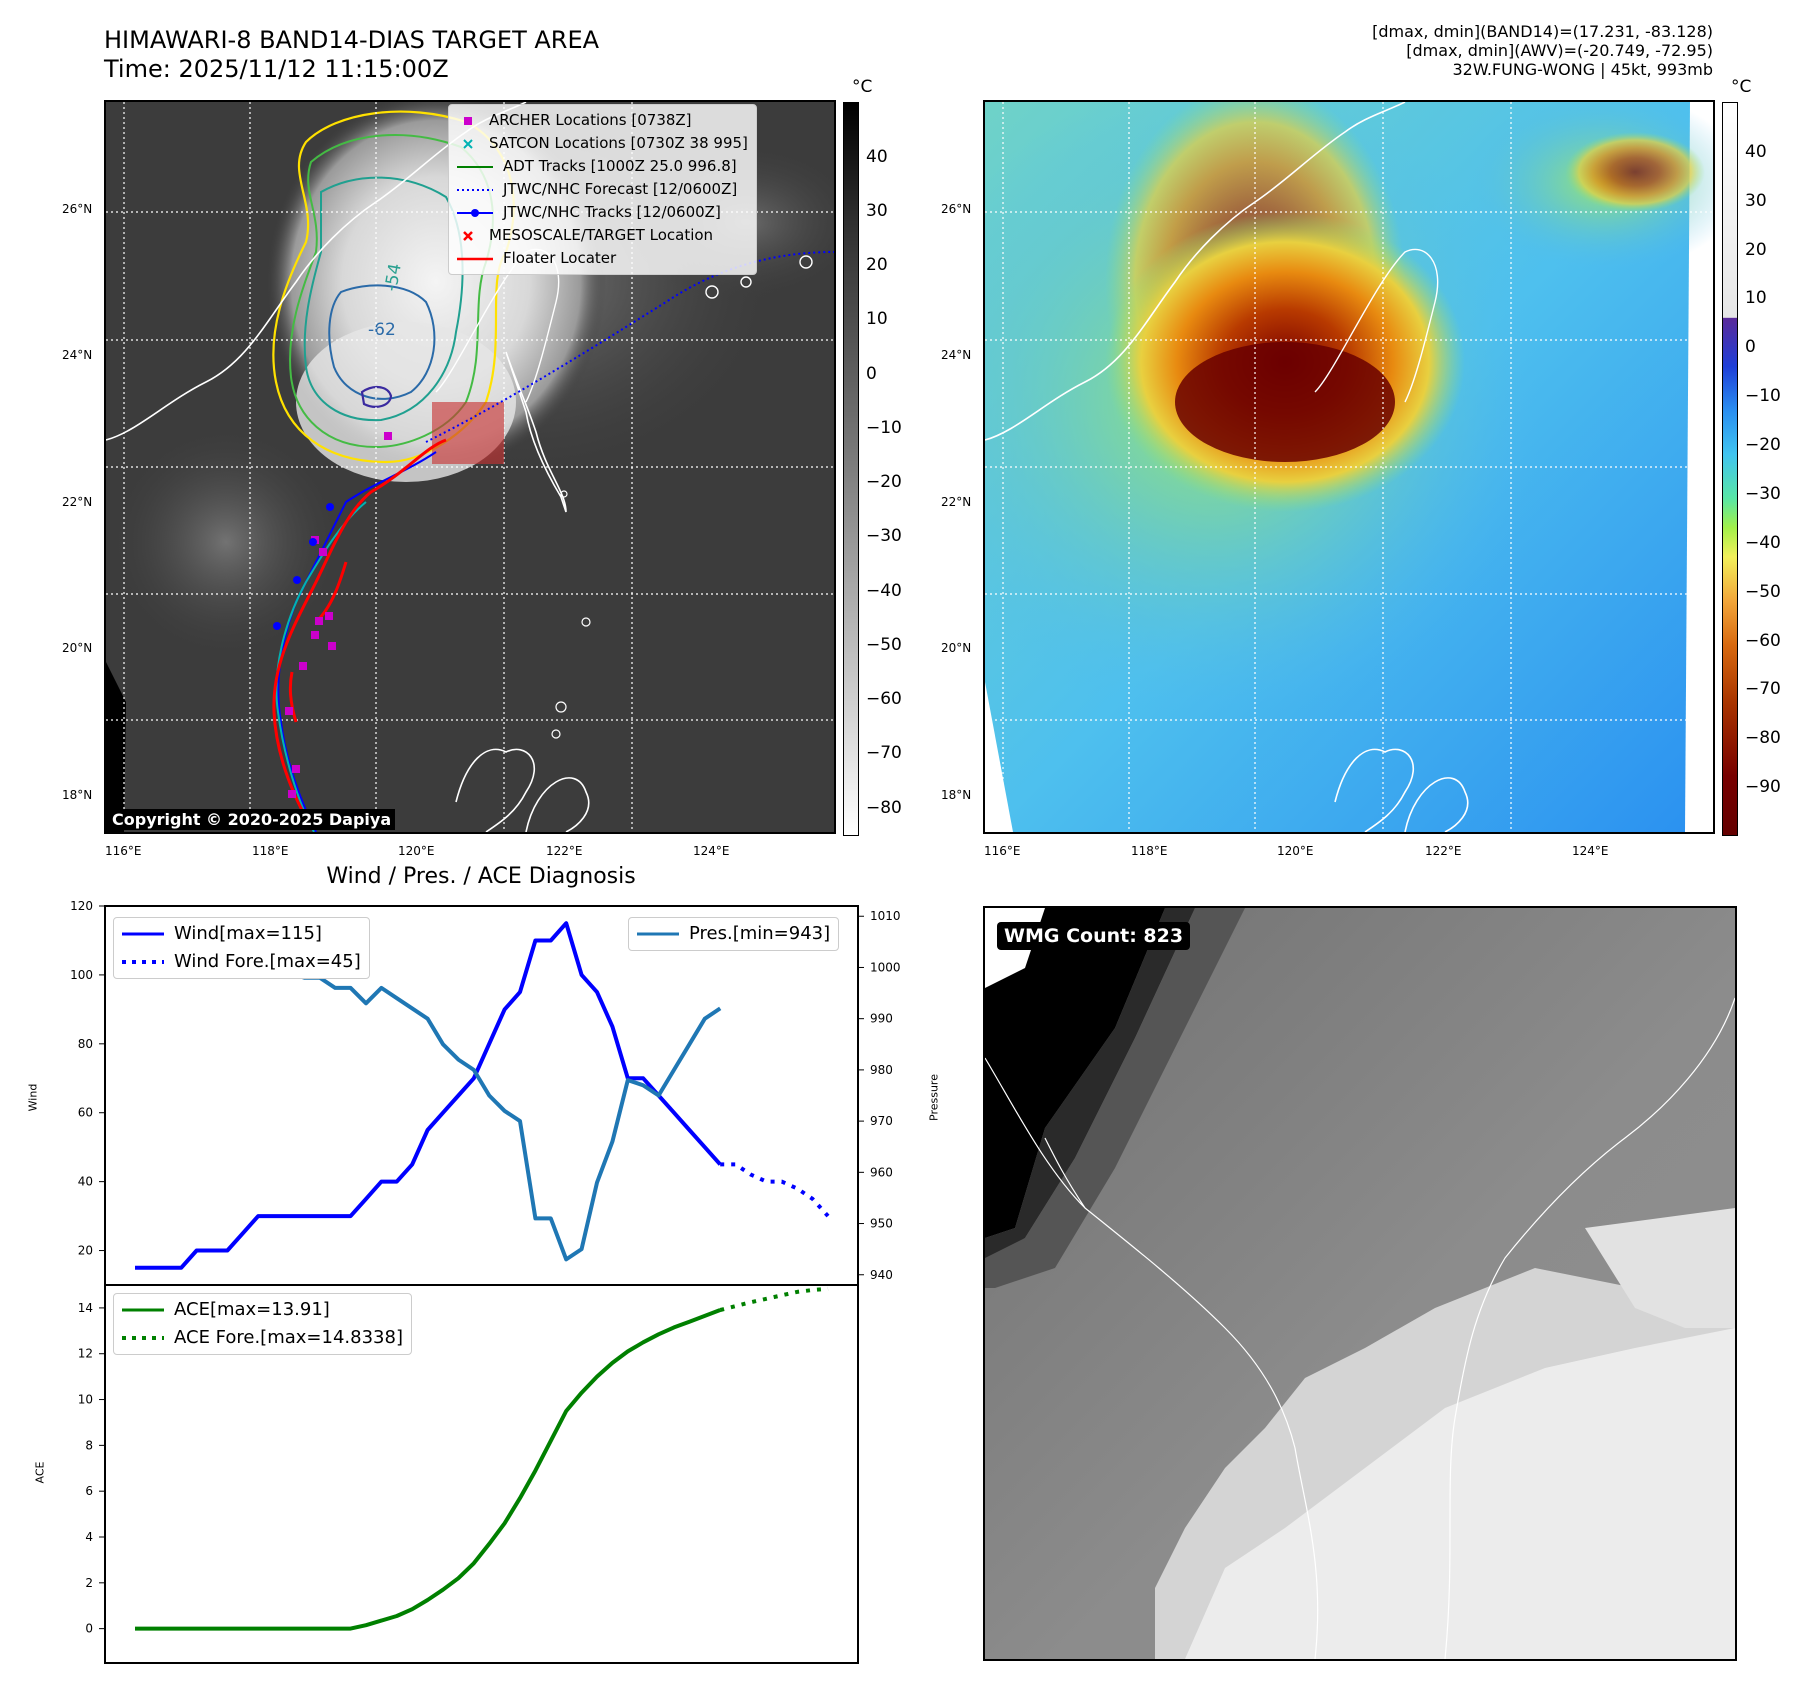 This screenshot has width=1797, height=1690. Describe the element at coordinates (602, 120) in the screenshot. I see `legend-archer: ARCHER Locations [0738Z]` at that location.